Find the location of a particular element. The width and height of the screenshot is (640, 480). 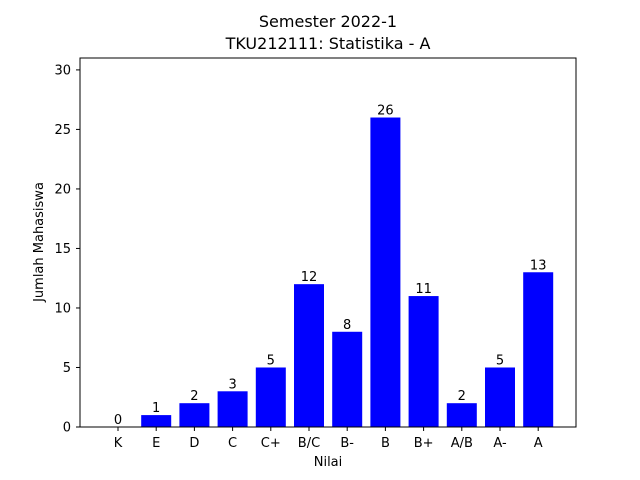

bar-B/C is located at coordinates (309, 355).